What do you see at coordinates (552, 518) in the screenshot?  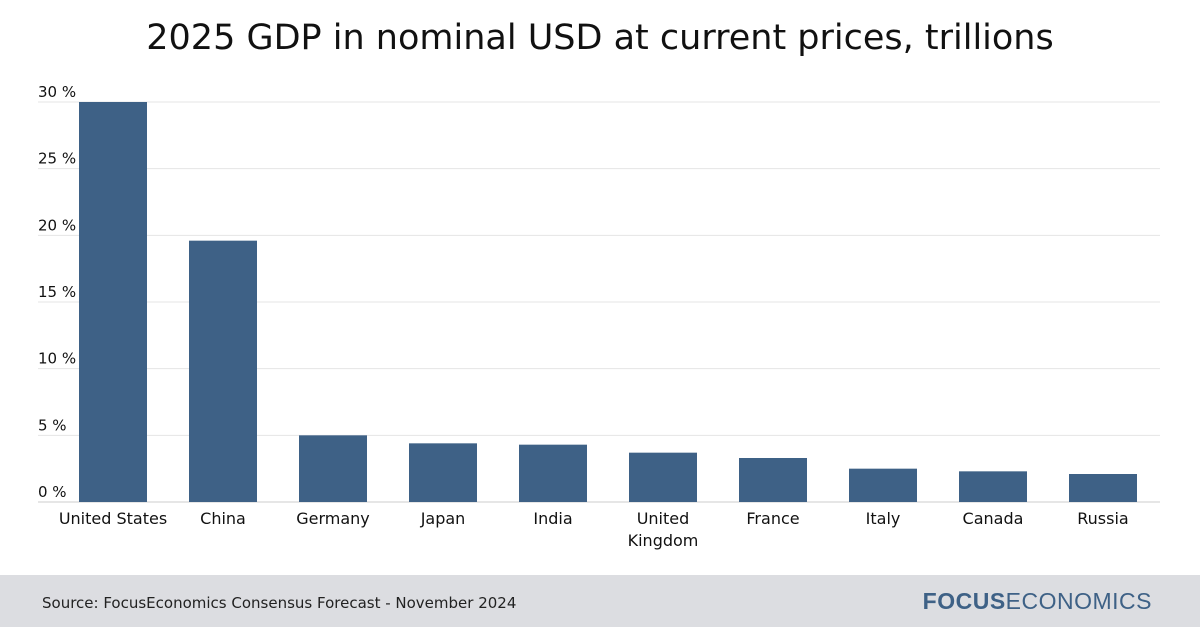 I see `x-tick-label: India` at bounding box center [552, 518].